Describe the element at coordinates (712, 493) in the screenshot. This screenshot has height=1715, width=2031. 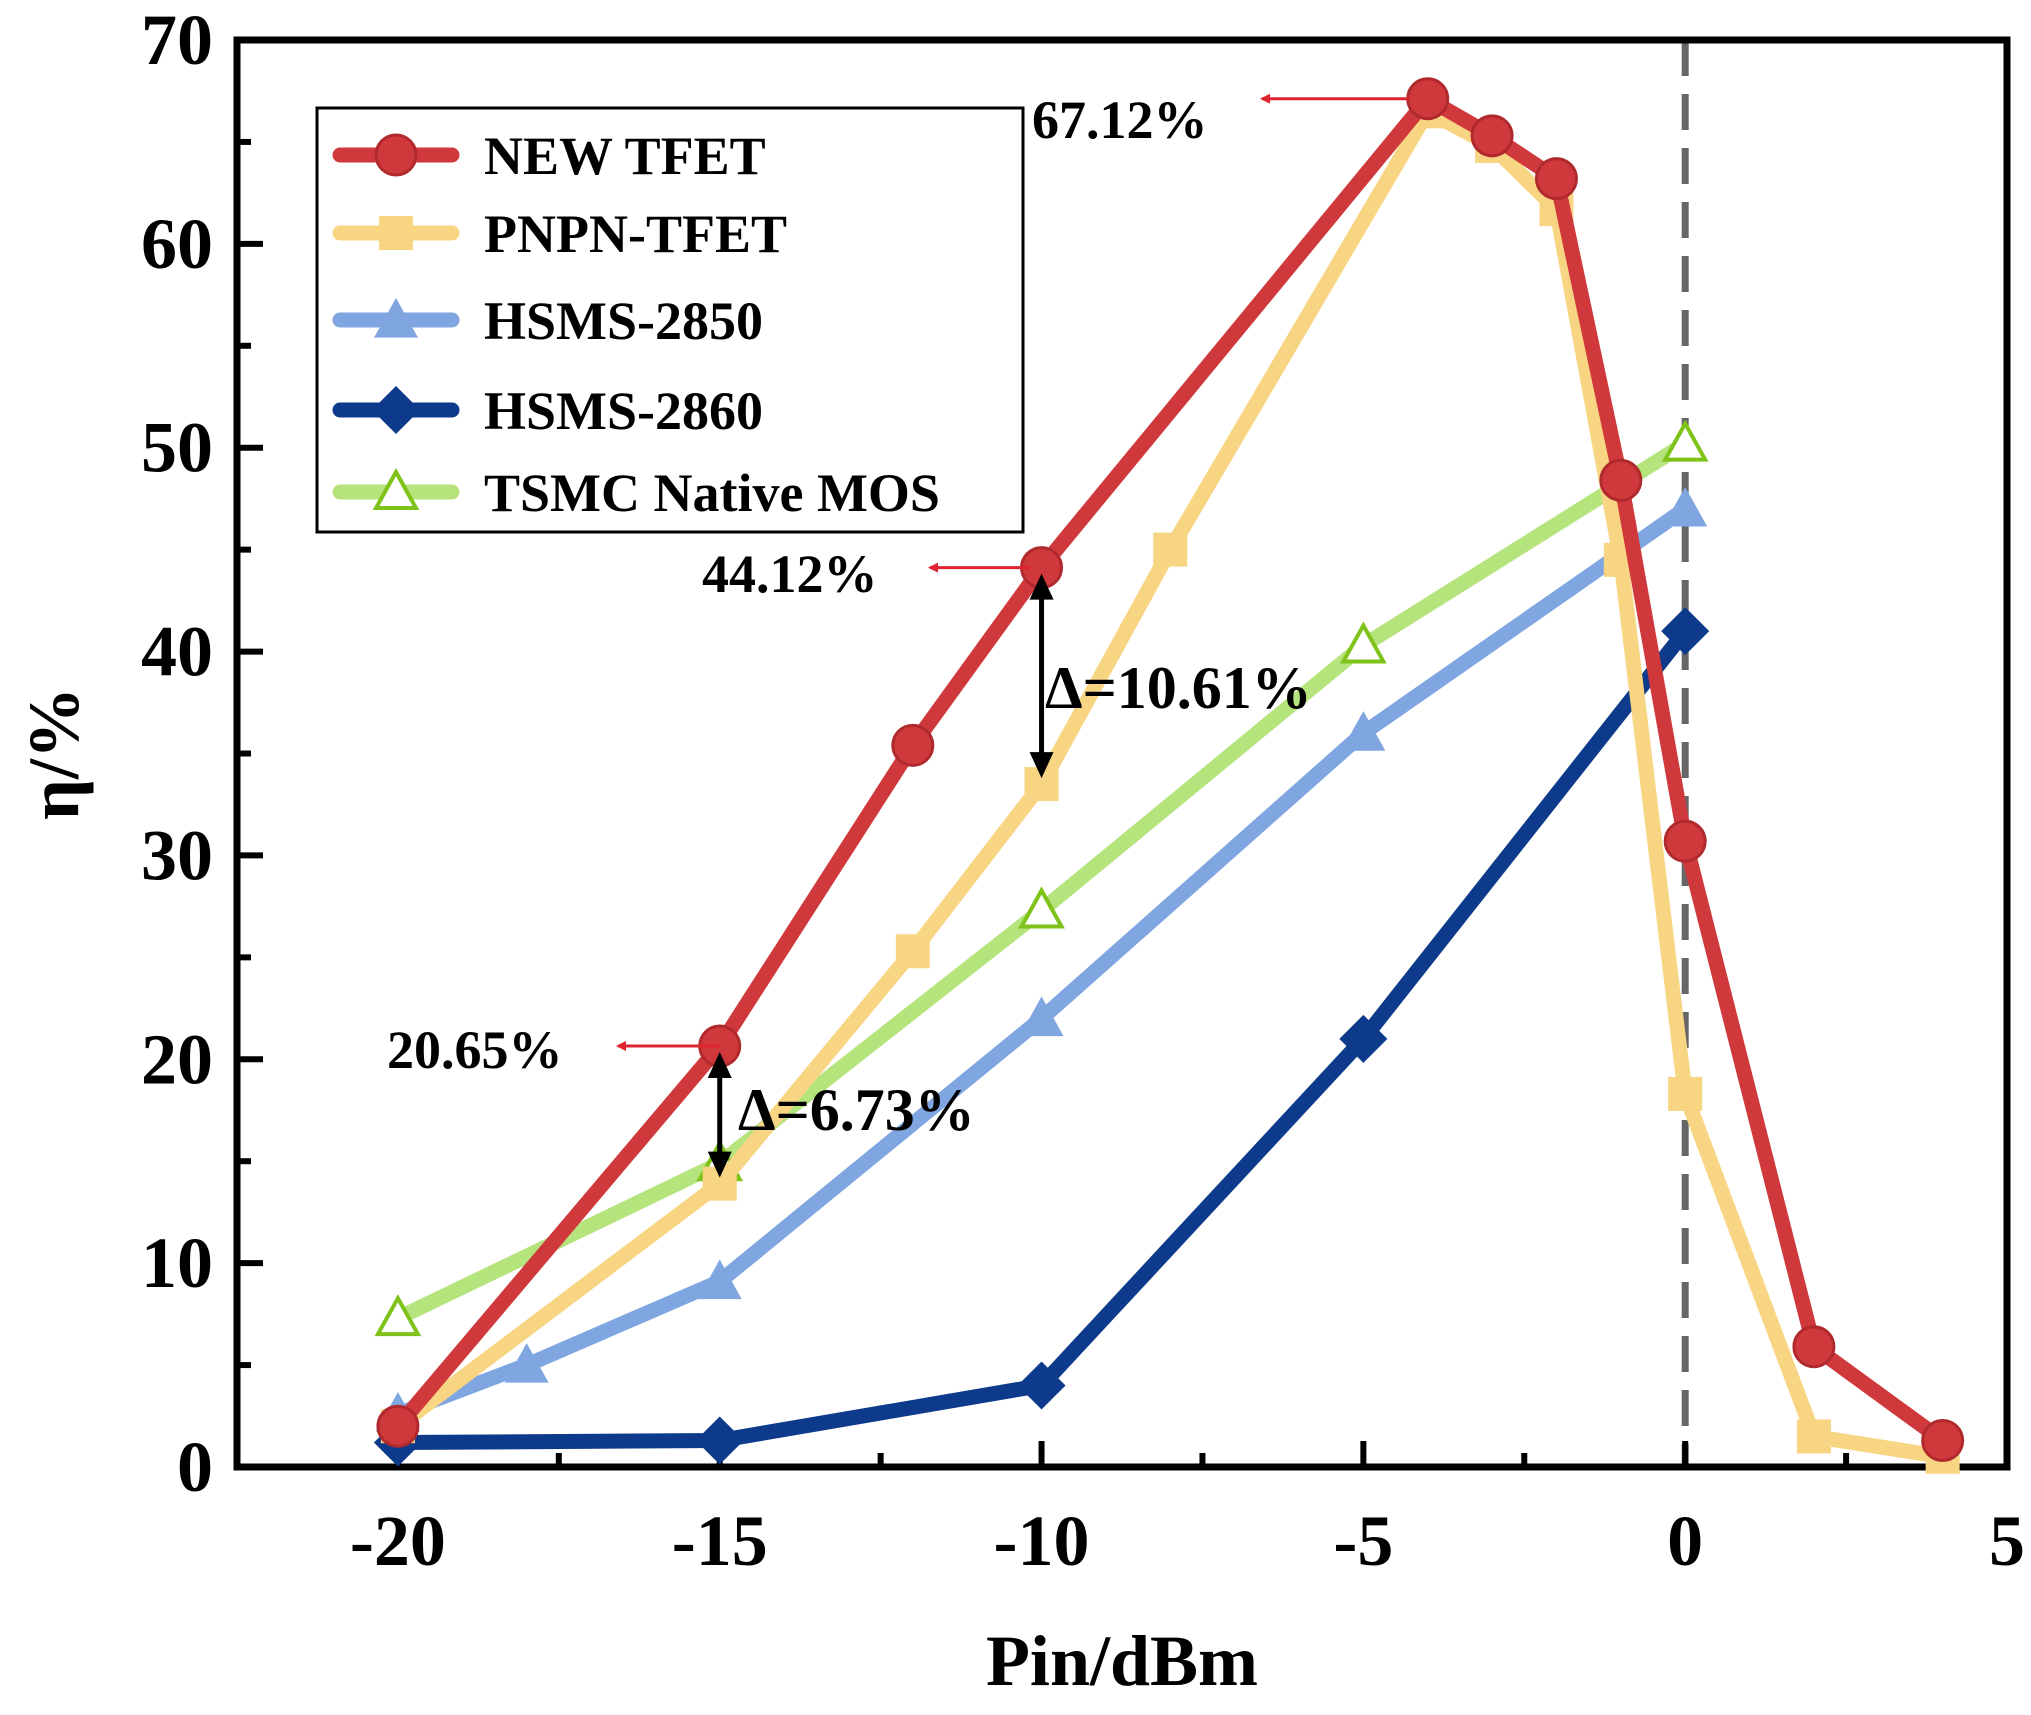
I see `legend-label: TSMC Native MOS` at that location.